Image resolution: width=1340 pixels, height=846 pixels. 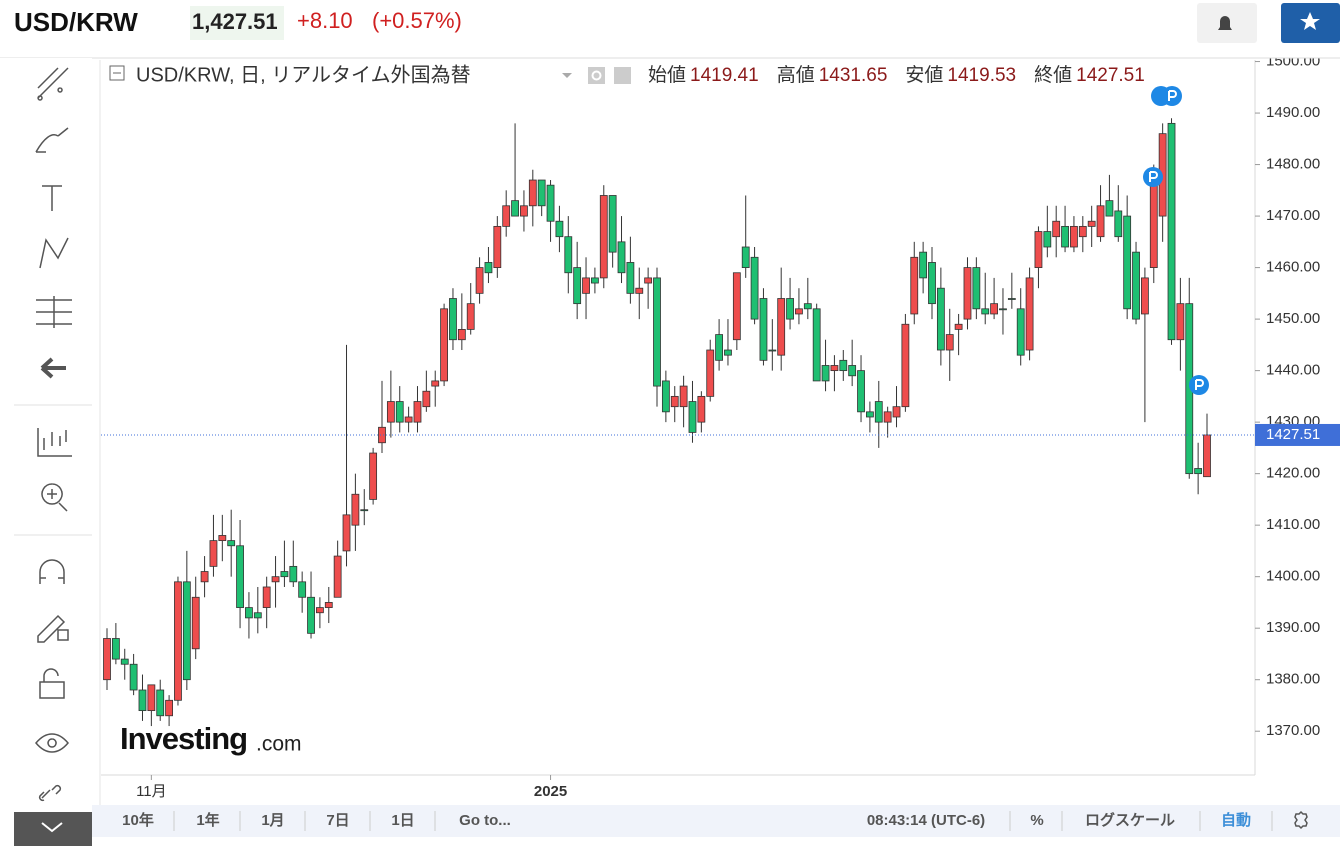 I want to click on trend-icon, so click(x=53, y=84).